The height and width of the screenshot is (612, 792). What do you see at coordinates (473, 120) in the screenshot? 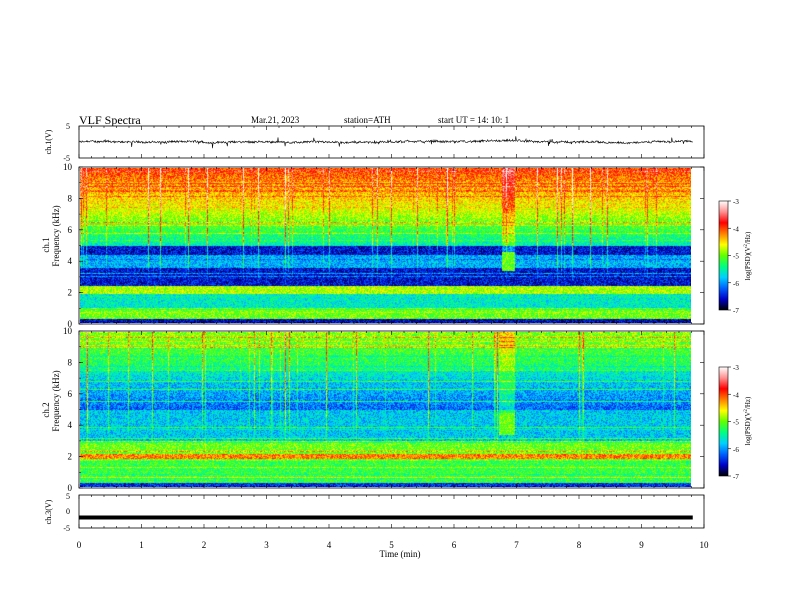
I see `start-time-label: start UT = 14: 10: 1` at bounding box center [473, 120].